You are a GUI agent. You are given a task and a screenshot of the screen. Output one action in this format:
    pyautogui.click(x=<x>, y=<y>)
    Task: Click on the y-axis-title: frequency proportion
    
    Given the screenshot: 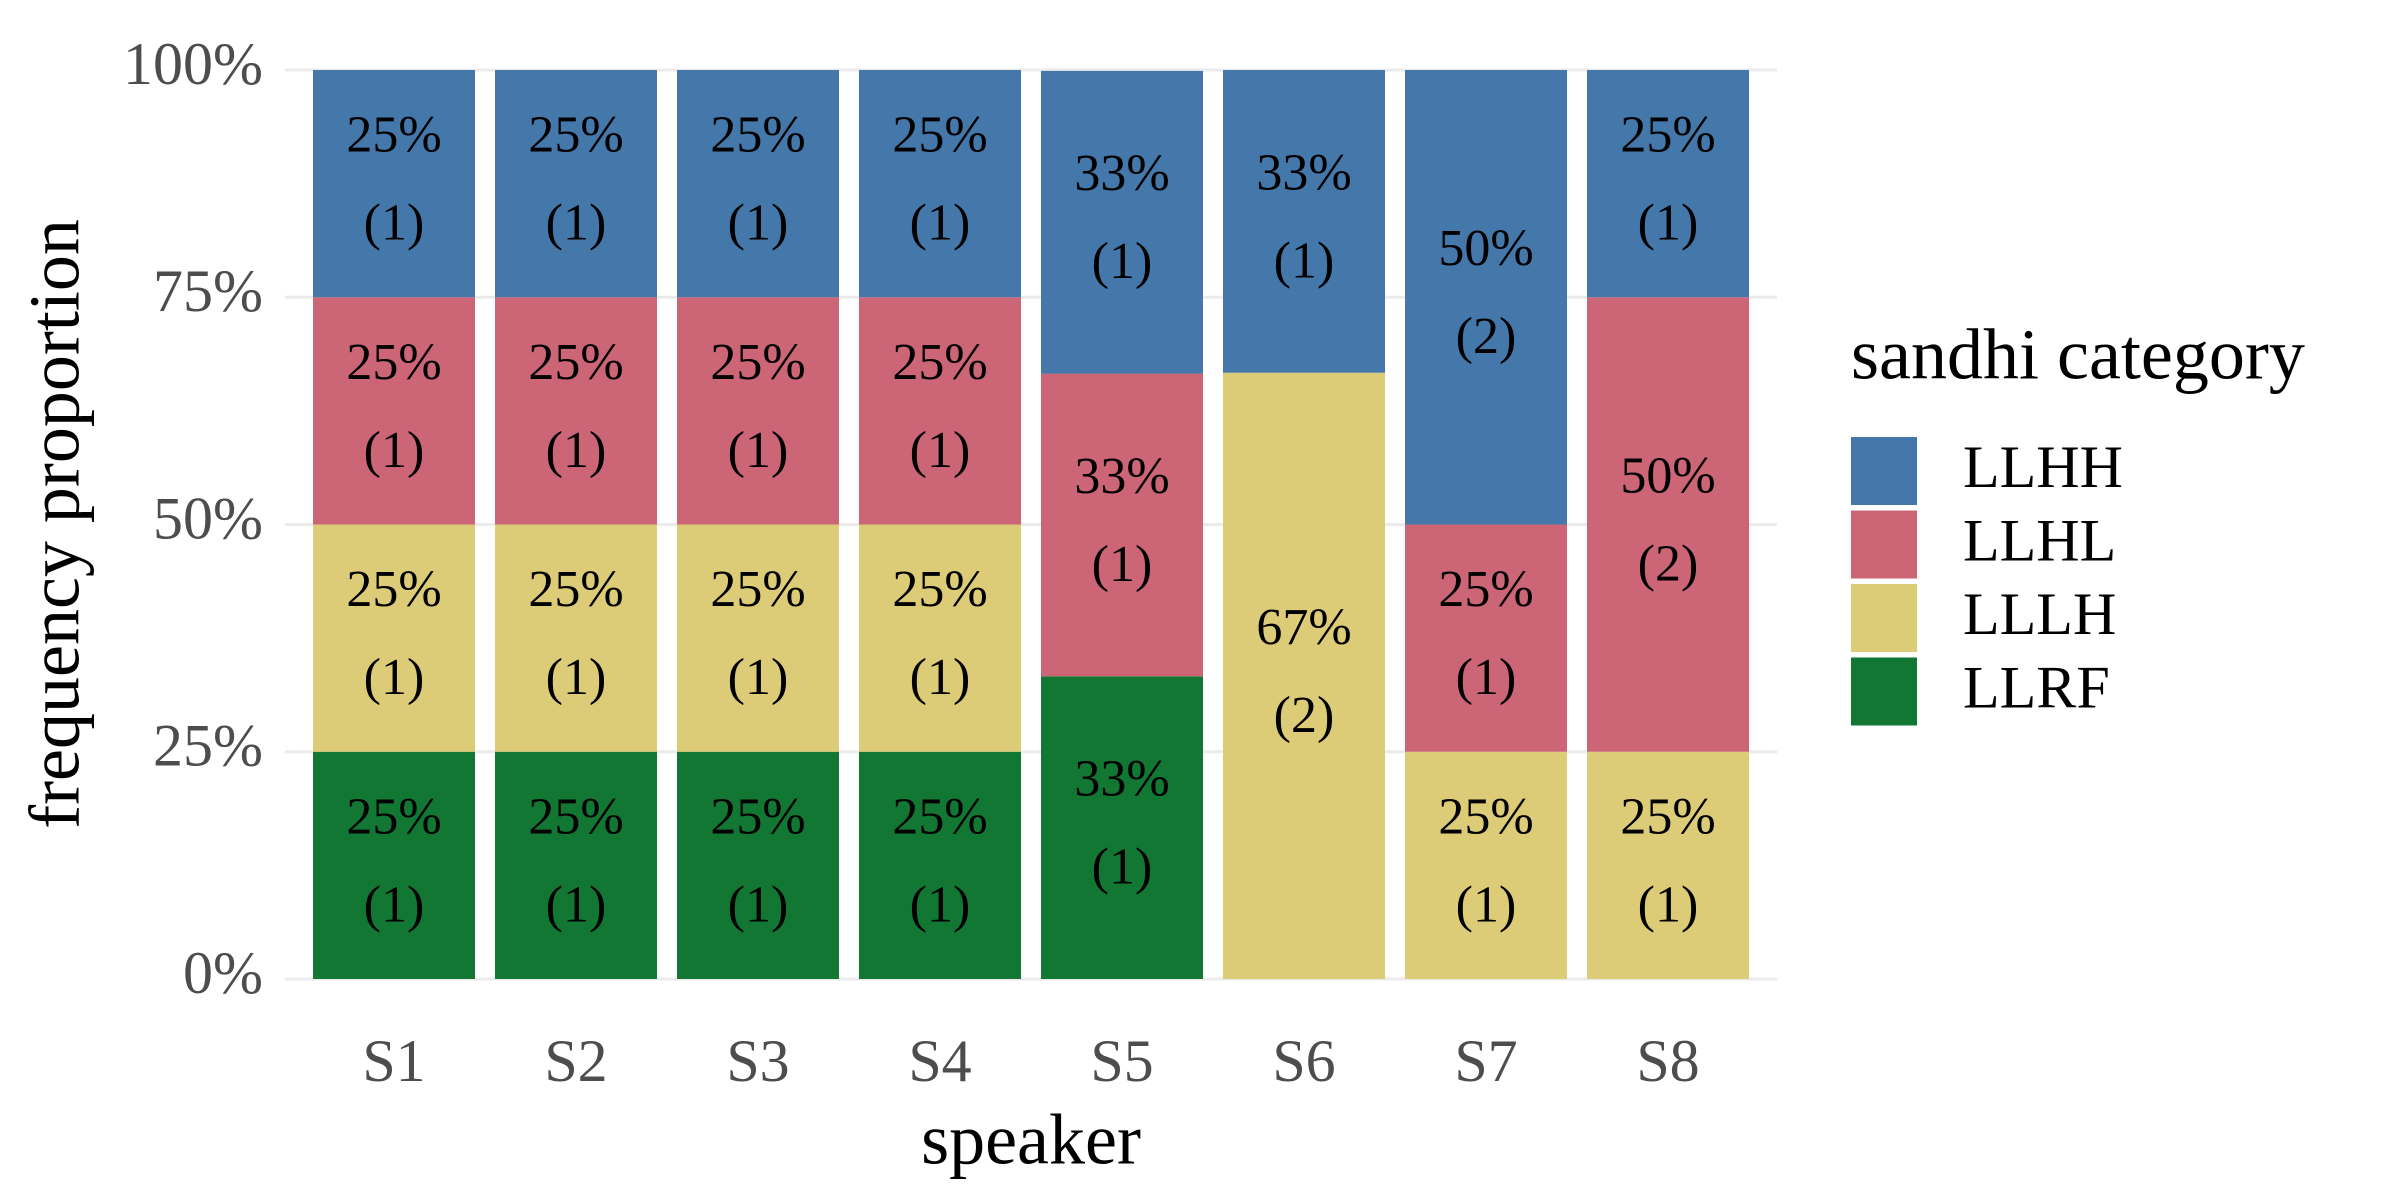 What is the action you would take?
    pyautogui.click(x=55, y=524)
    